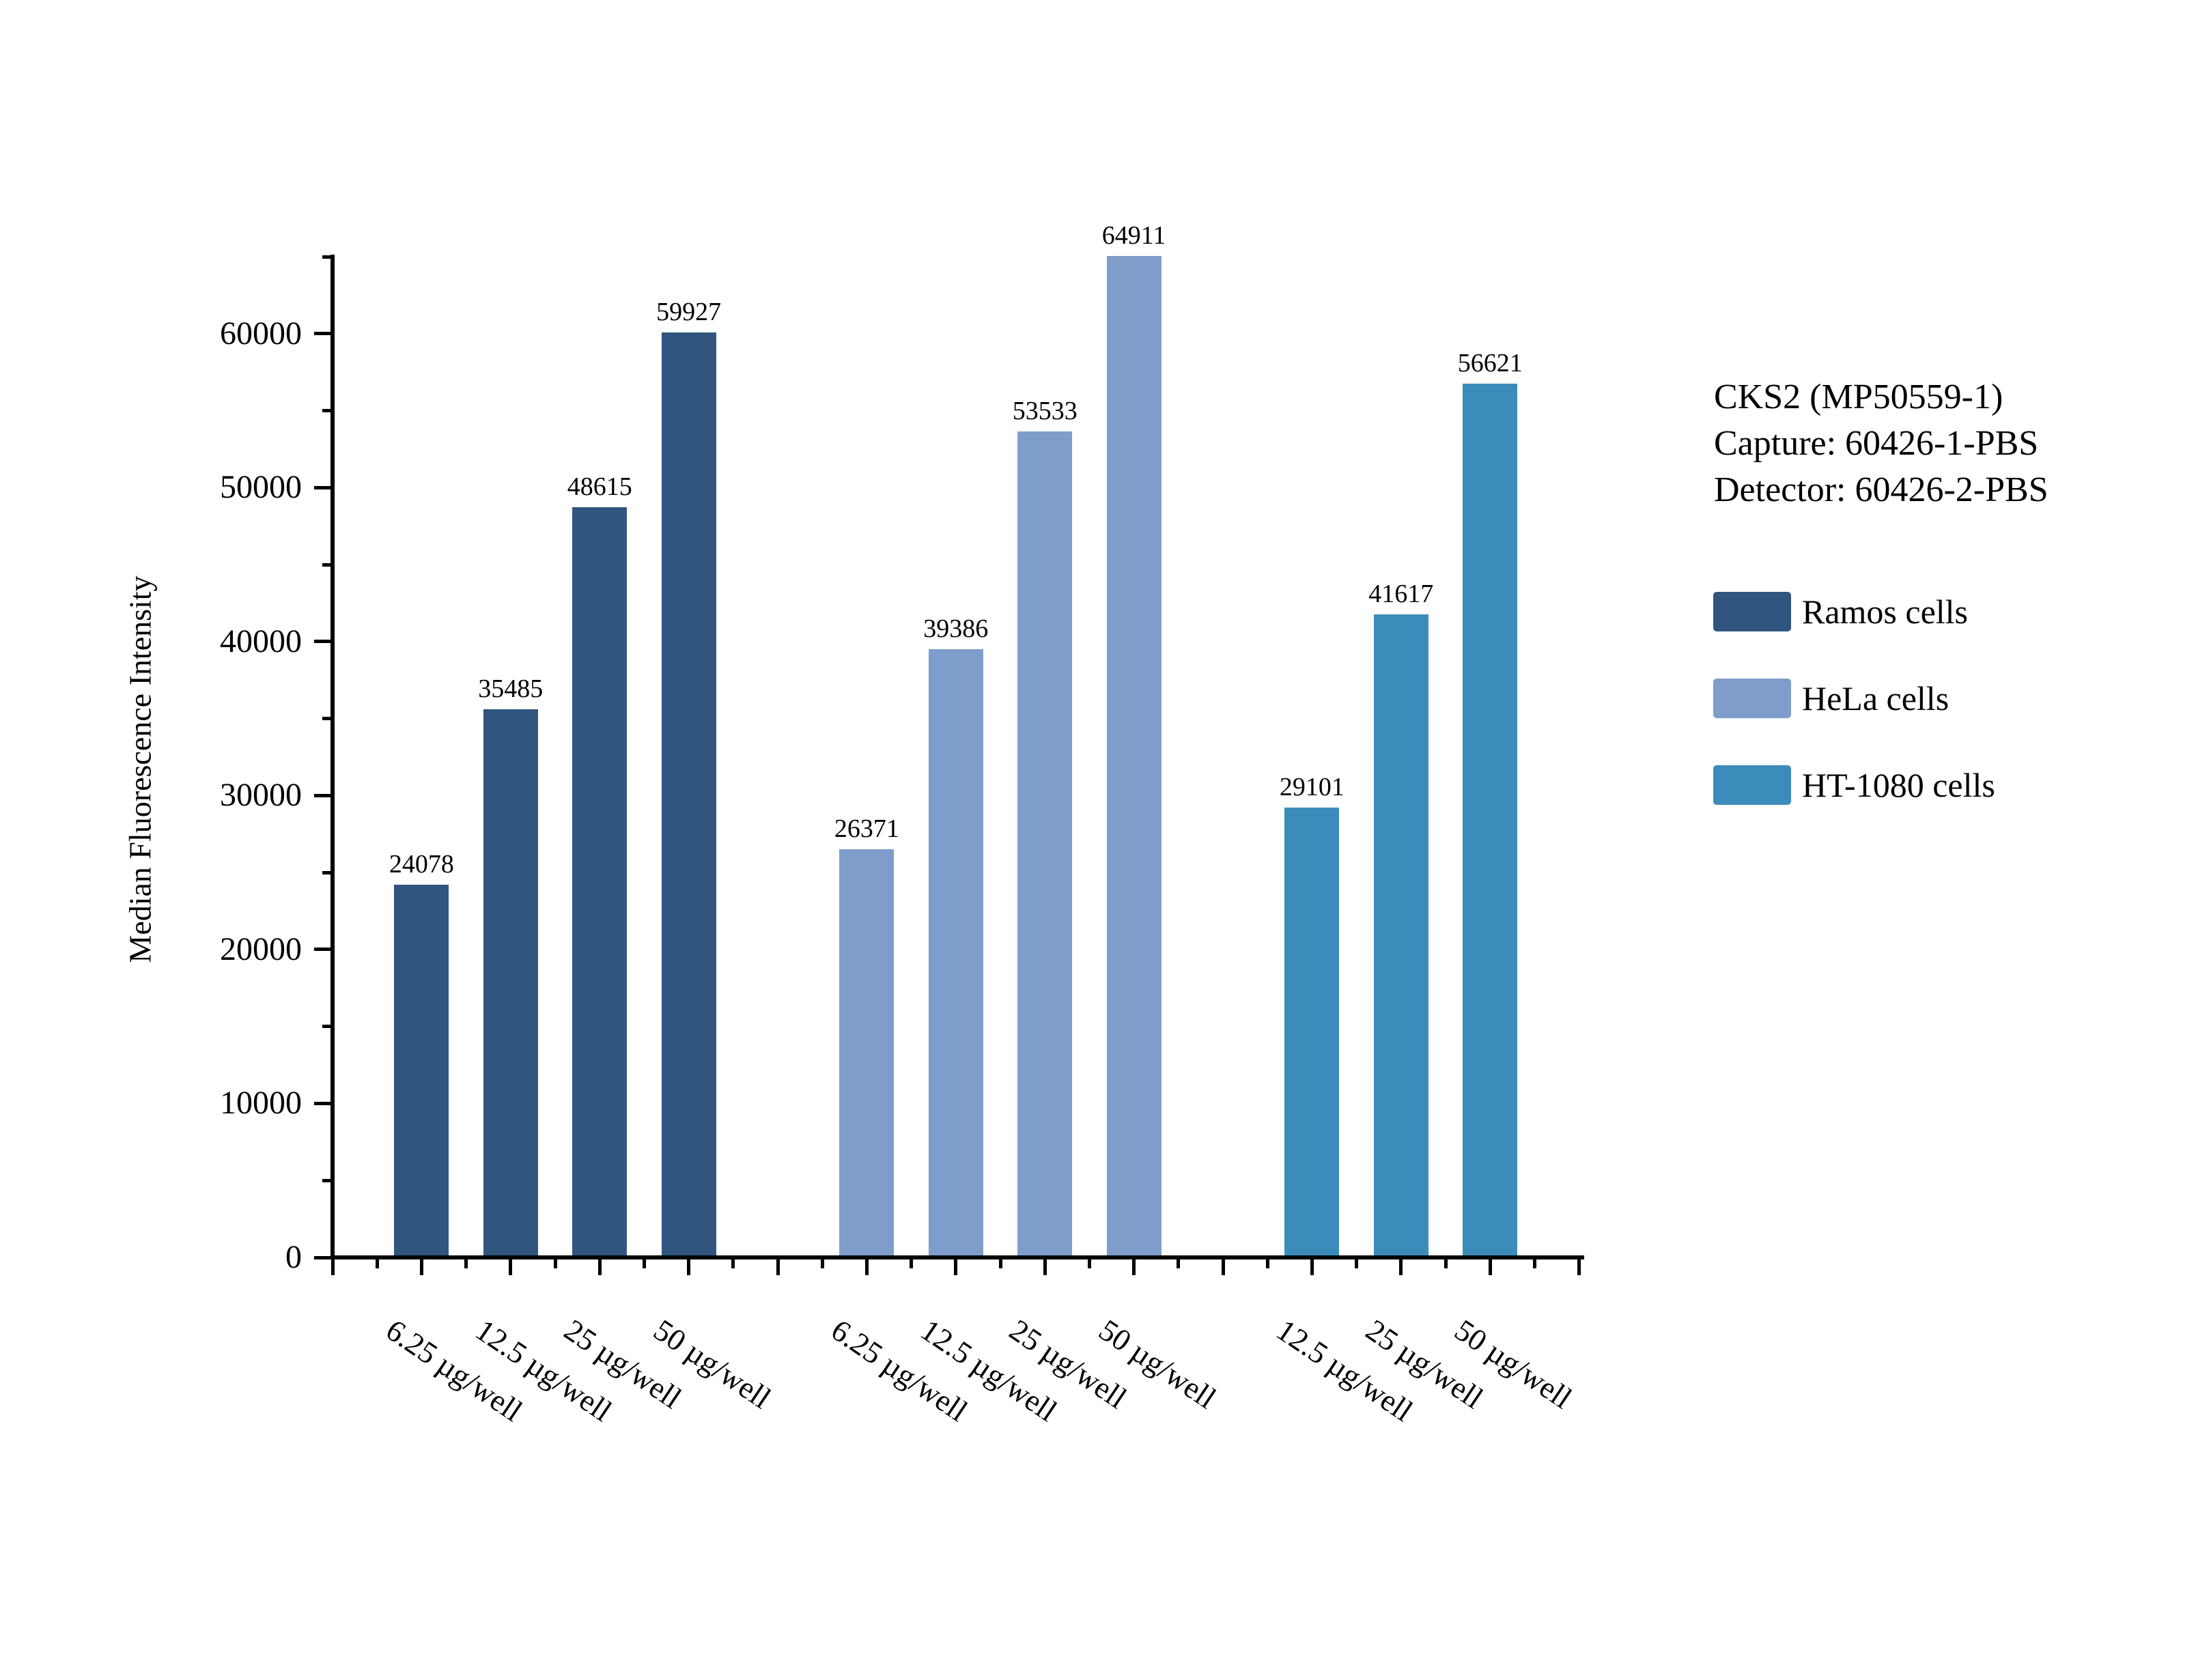 Image resolution: width=2196 pixels, height=1680 pixels. Describe the element at coordinates (511, 688) in the screenshot. I see `bar-value-label: 35485` at that location.